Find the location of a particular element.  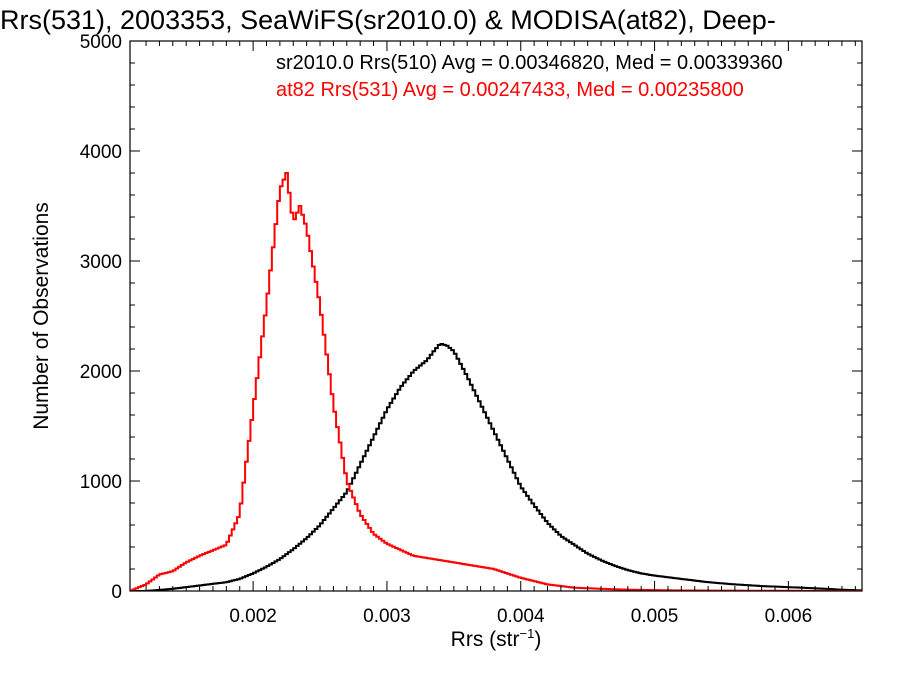

y-tick-label: 5000 is located at coordinates (101, 42).